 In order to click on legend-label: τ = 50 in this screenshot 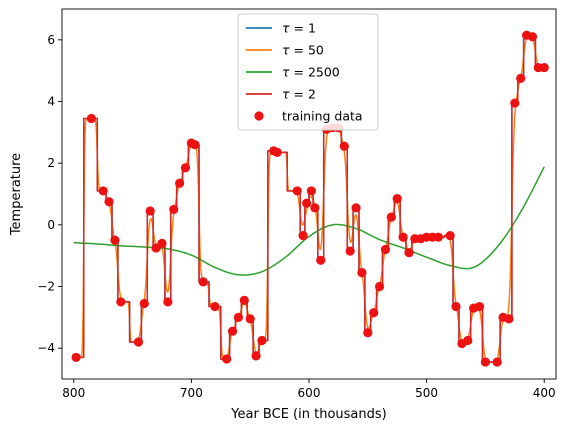, I will do `click(303, 50)`.